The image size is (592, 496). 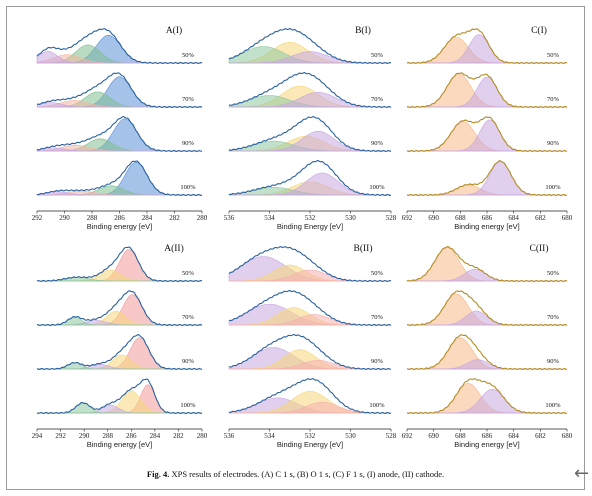 What do you see at coordinates (567, 218) in the screenshot?
I see `x-tick-label: 680` at bounding box center [567, 218].